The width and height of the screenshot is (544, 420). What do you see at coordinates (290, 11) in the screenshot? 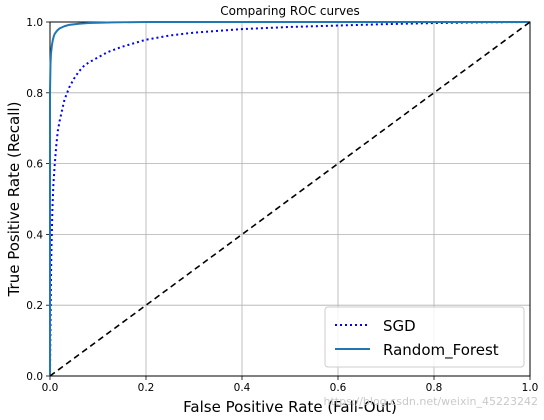
I see `chart-title: Comparing ROC curves` at bounding box center [290, 11].